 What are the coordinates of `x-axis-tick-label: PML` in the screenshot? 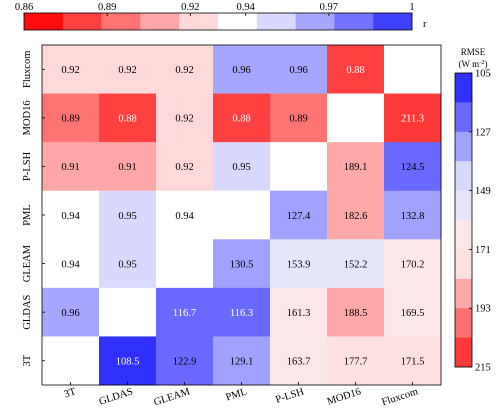 It's located at (236, 394).